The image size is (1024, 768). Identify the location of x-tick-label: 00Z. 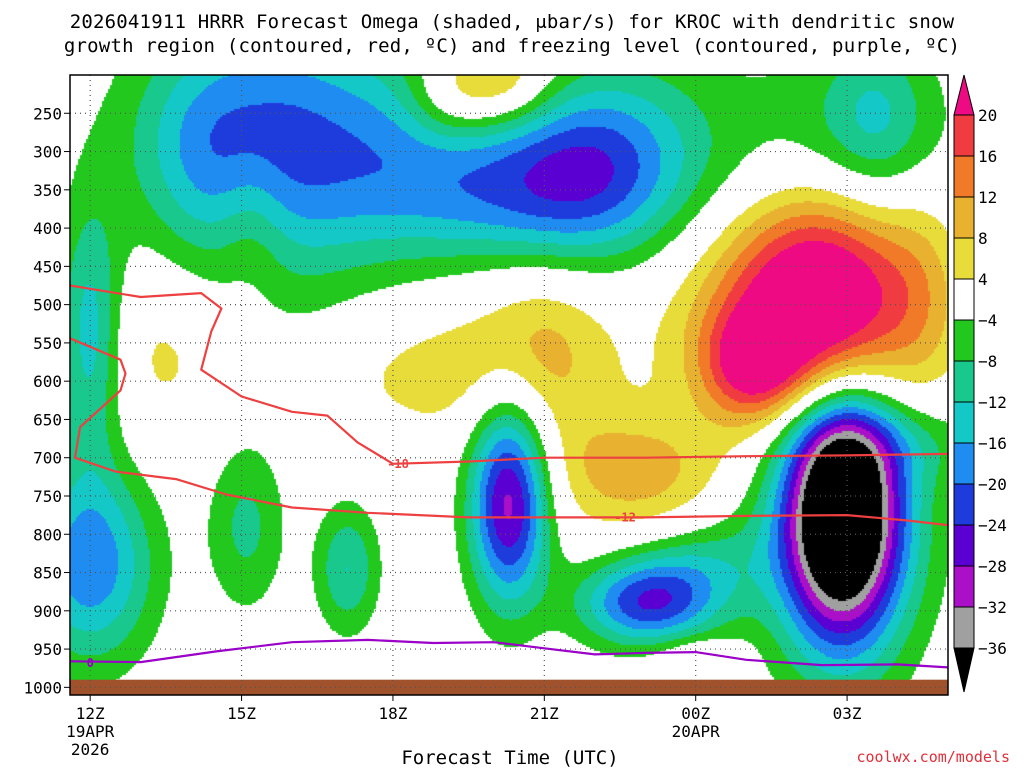
(695, 713).